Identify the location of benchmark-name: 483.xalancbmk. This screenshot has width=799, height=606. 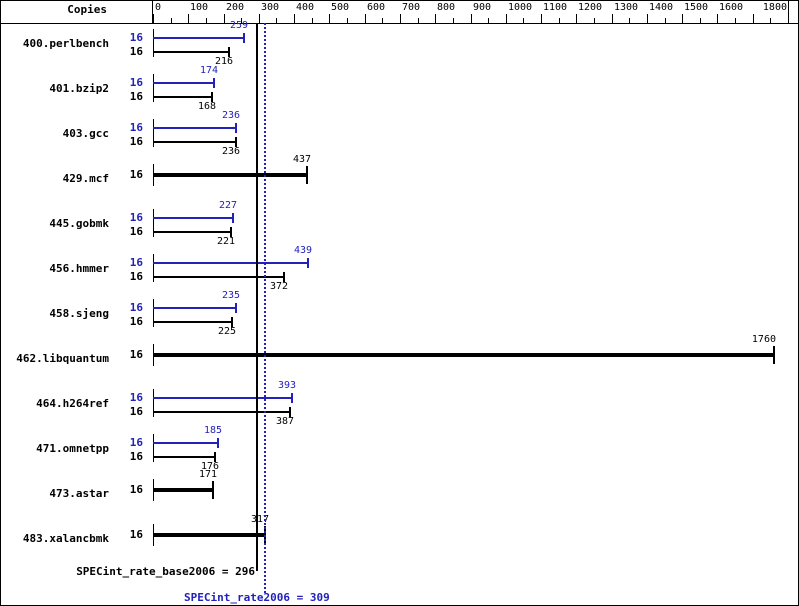
(65, 538).